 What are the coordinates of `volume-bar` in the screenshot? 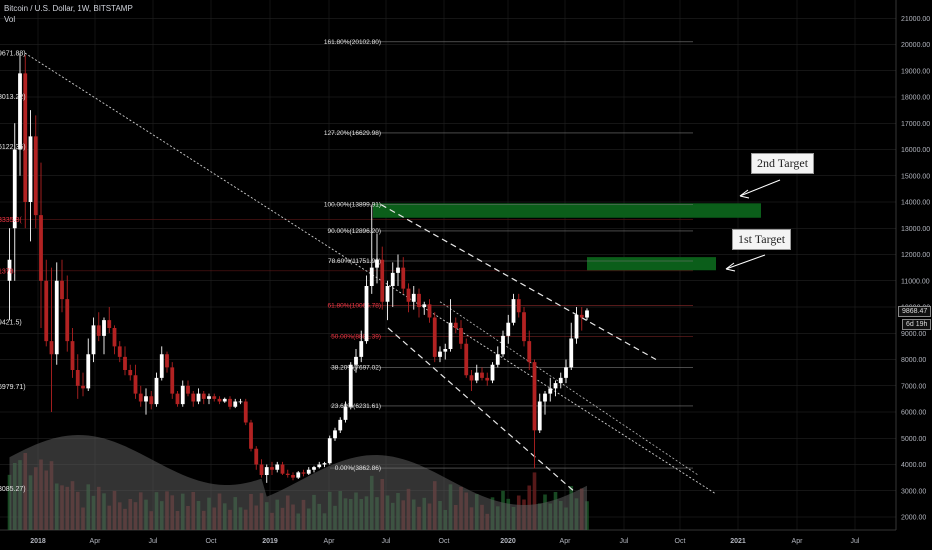 It's located at (534, 501).